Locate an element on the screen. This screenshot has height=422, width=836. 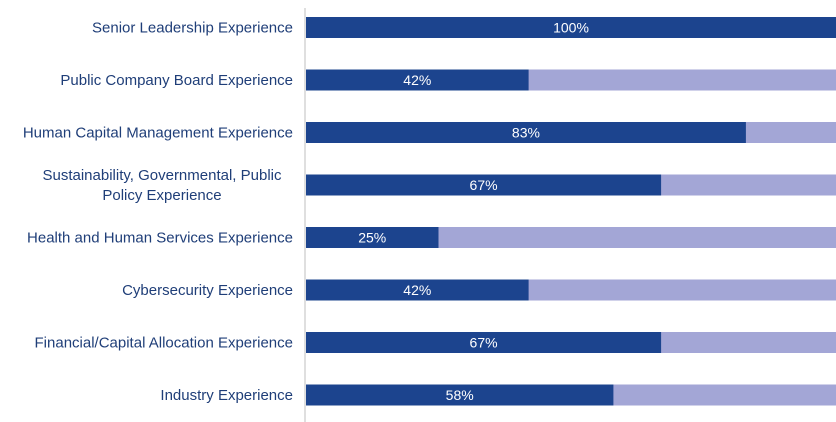
data-label: 83% is located at coordinates (526, 133).